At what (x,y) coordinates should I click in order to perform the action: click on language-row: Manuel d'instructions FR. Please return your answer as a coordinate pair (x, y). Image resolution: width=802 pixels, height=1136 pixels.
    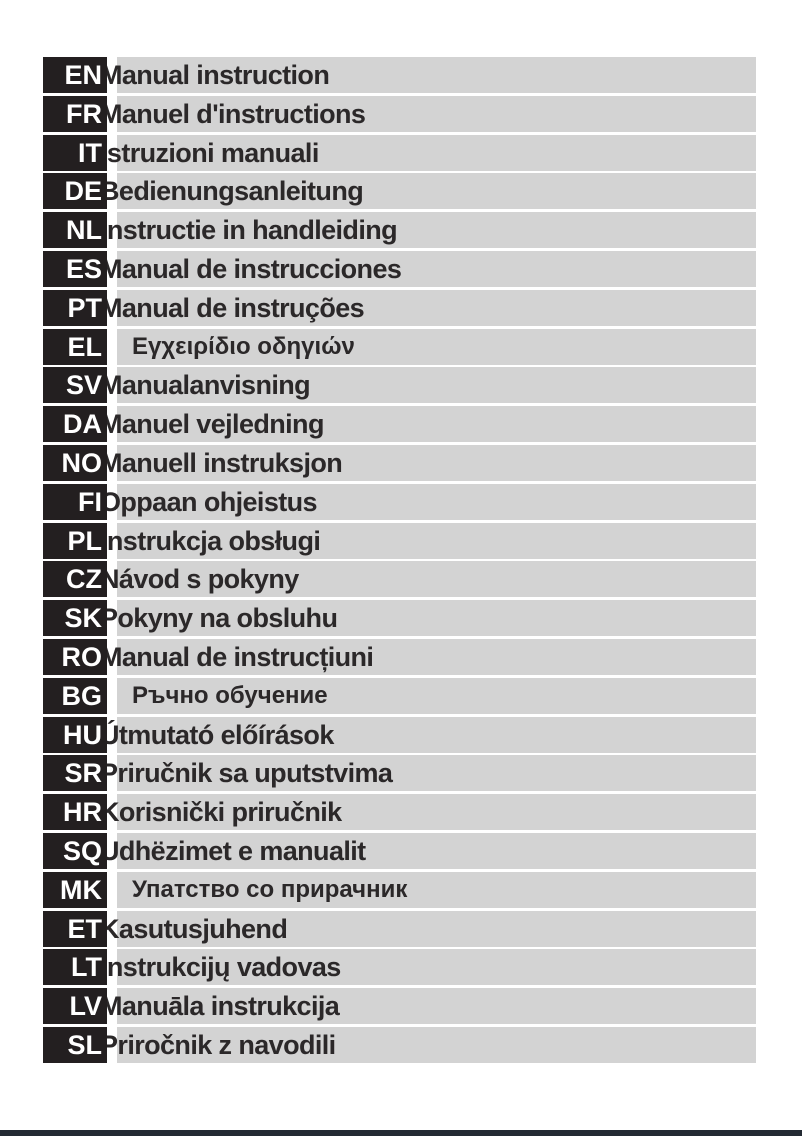
    Looking at the image, I should click on (399, 113).